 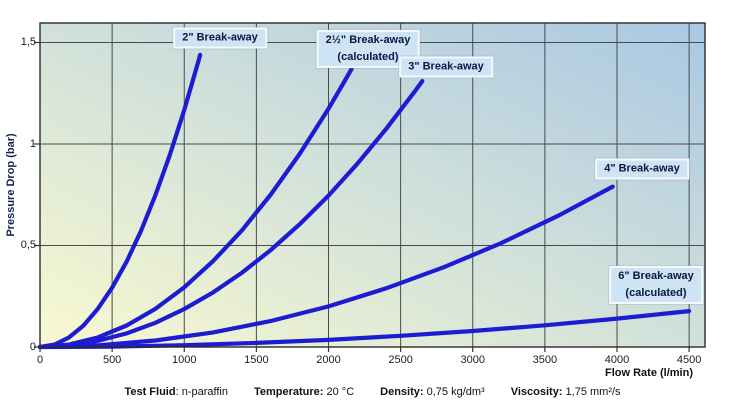 I want to click on annotation-line: 2" Break-away, so click(x=220, y=37).